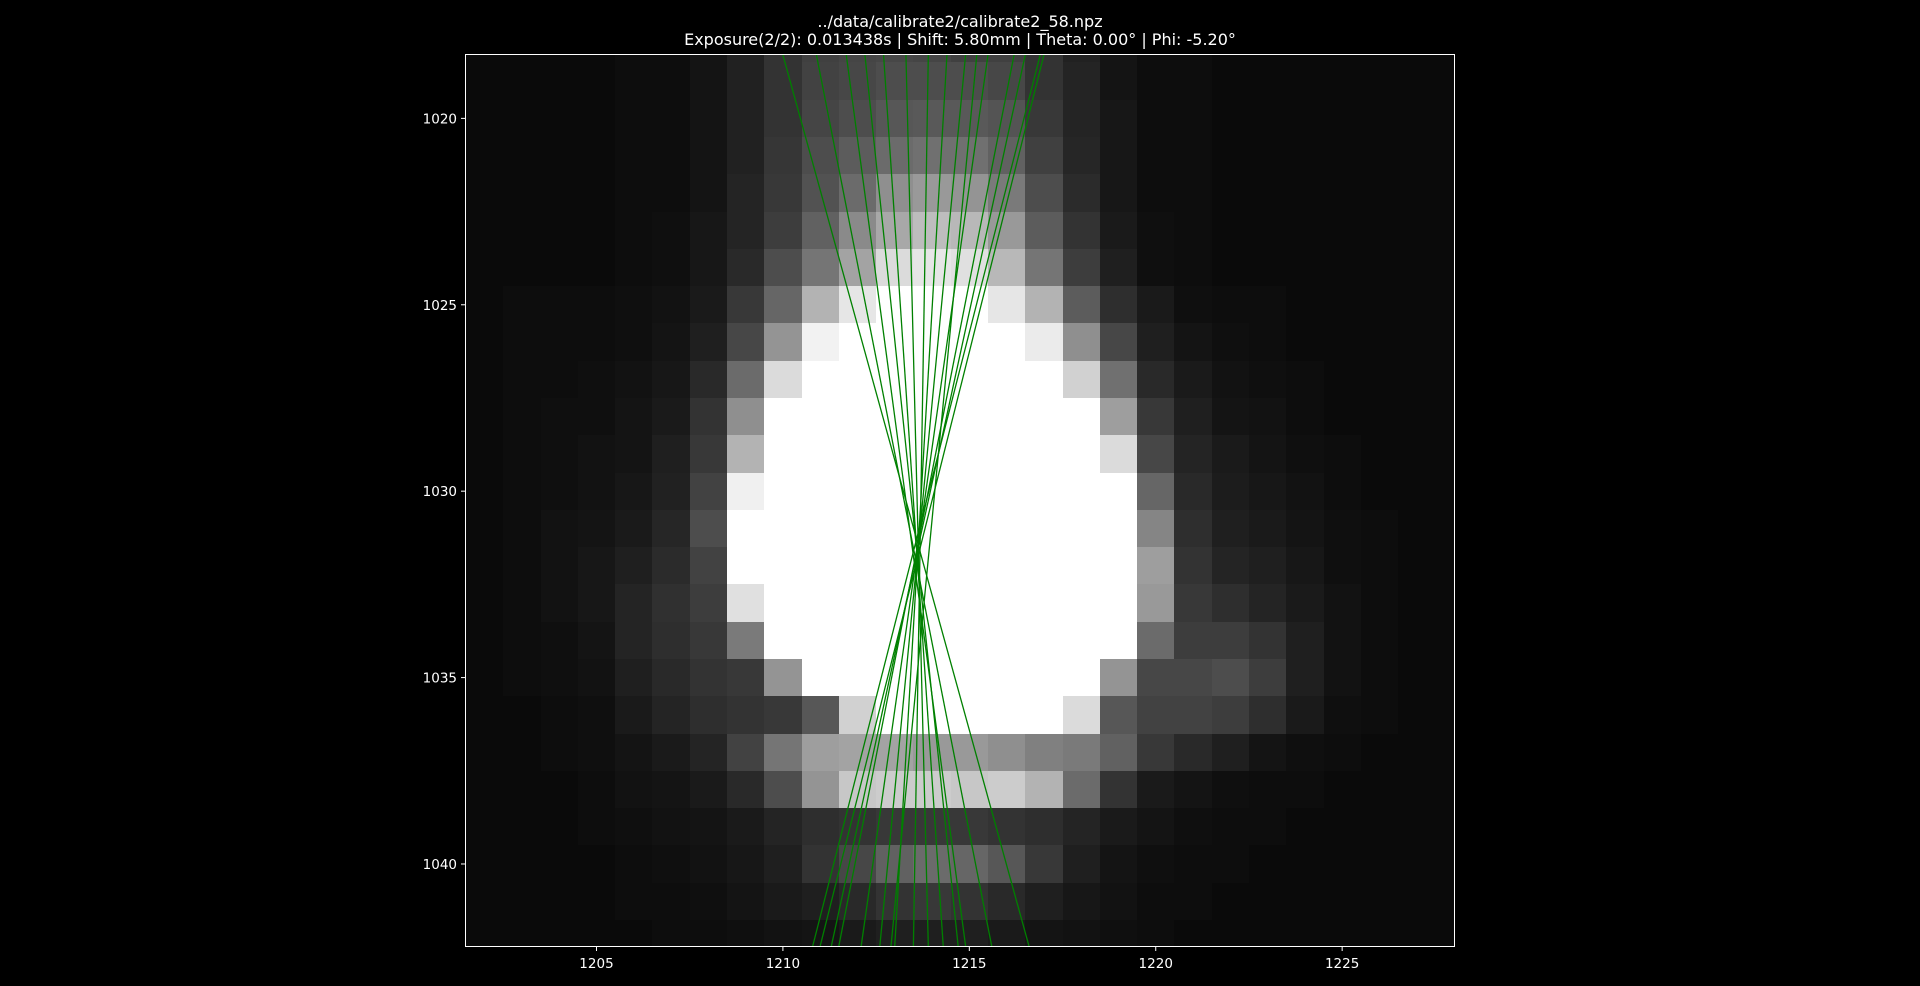  What do you see at coordinates (960, 21) in the screenshot?
I see `figure-title: ../data/calibrate2/calibrate2_58.npz` at bounding box center [960, 21].